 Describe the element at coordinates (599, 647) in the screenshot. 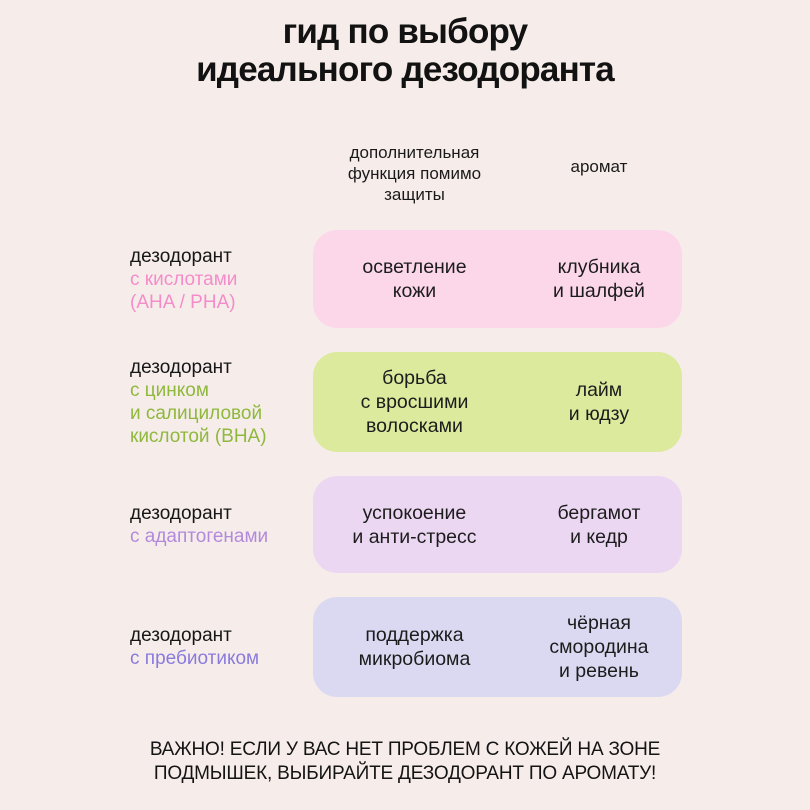

I see `aroma-cell: чёрная смородина и ревень` at that location.